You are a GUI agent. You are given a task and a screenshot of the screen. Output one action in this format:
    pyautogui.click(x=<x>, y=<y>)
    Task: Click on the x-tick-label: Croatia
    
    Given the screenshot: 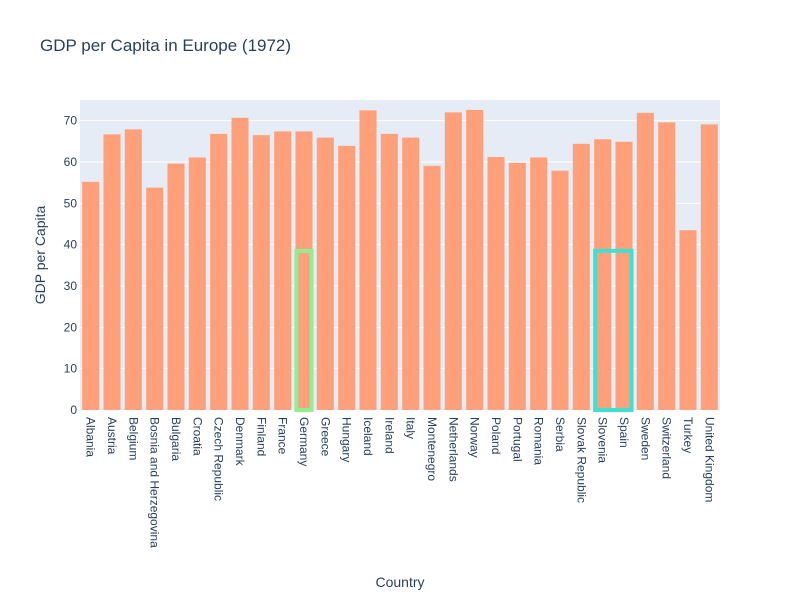 What is the action you would take?
    pyautogui.click(x=197, y=436)
    